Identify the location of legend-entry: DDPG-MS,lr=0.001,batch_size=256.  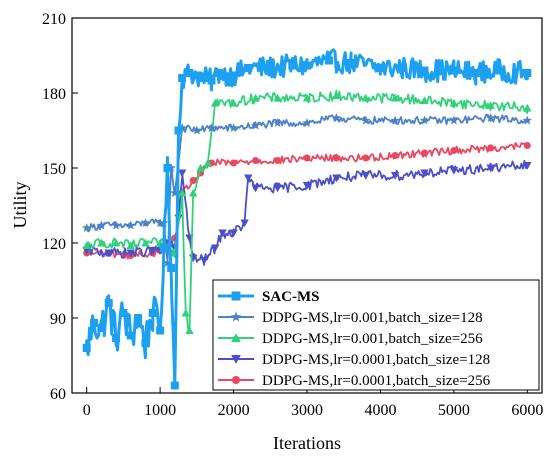
(350, 339).